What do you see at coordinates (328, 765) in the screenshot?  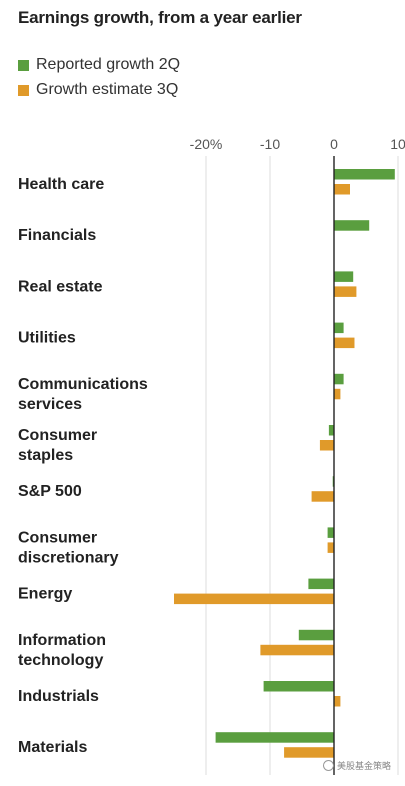 I see `wechat-icon` at bounding box center [328, 765].